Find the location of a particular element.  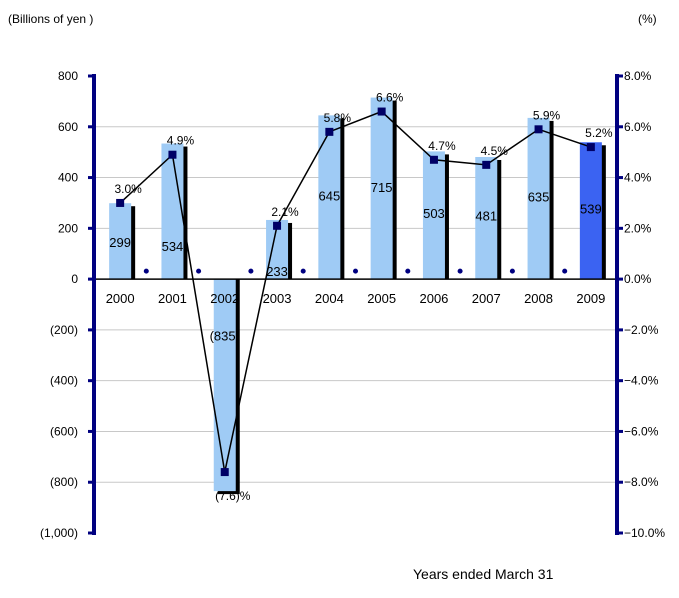

right-tick-label: 2.0% is located at coordinates (638, 228).